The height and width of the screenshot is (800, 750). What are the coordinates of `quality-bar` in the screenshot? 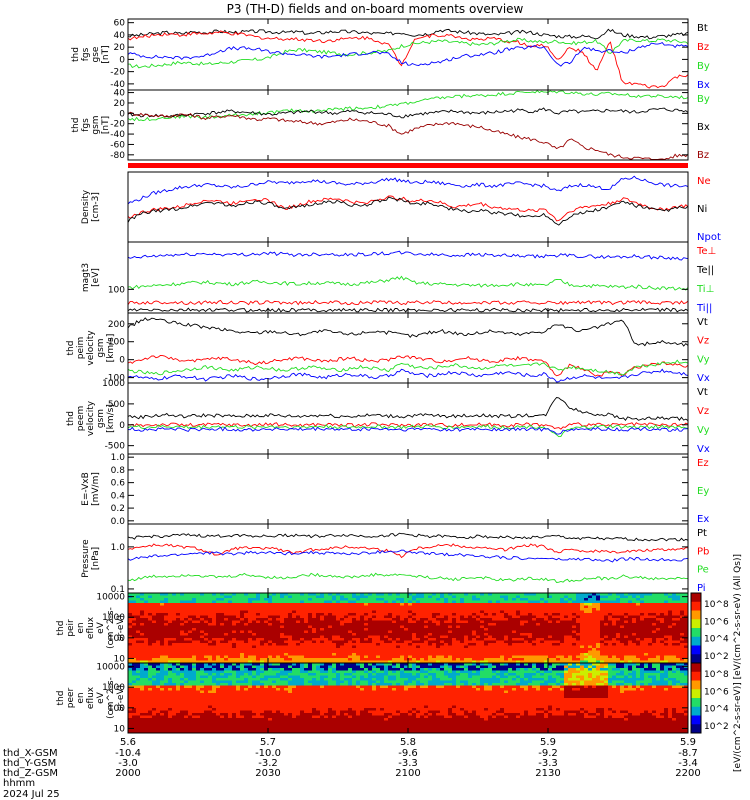 It's located at (408, 165).